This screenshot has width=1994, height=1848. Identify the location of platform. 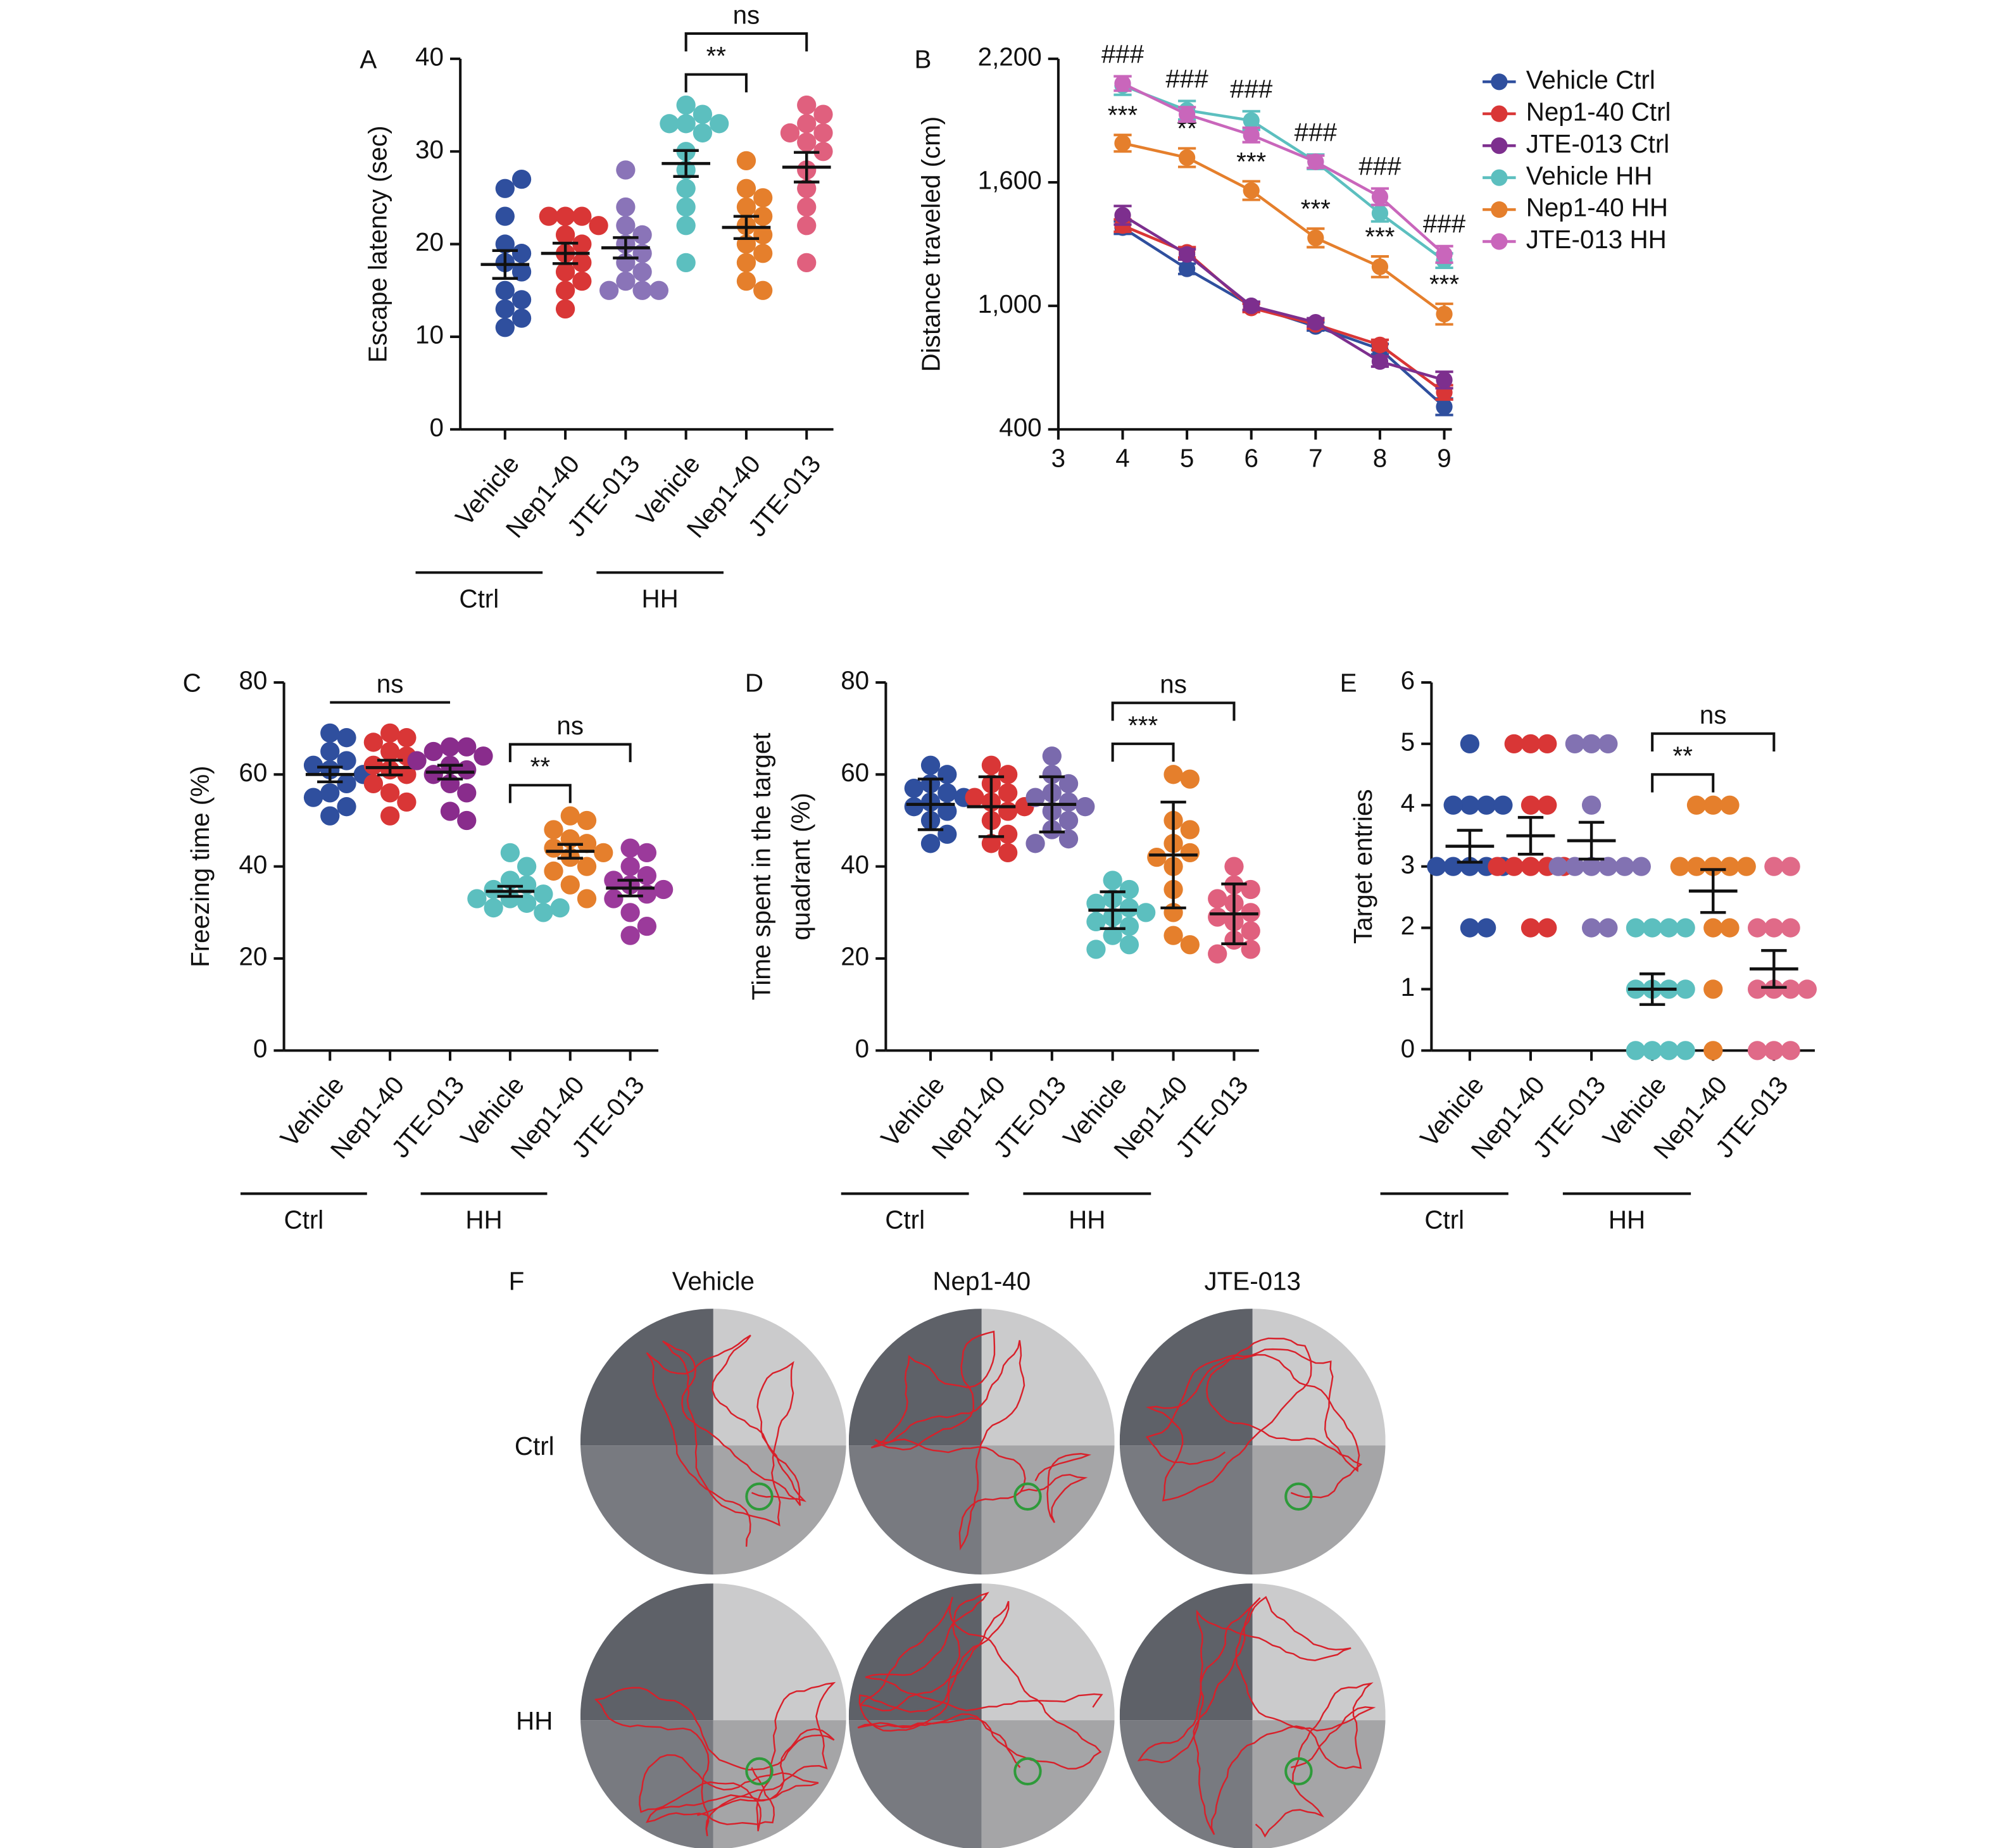
(1027, 1496).